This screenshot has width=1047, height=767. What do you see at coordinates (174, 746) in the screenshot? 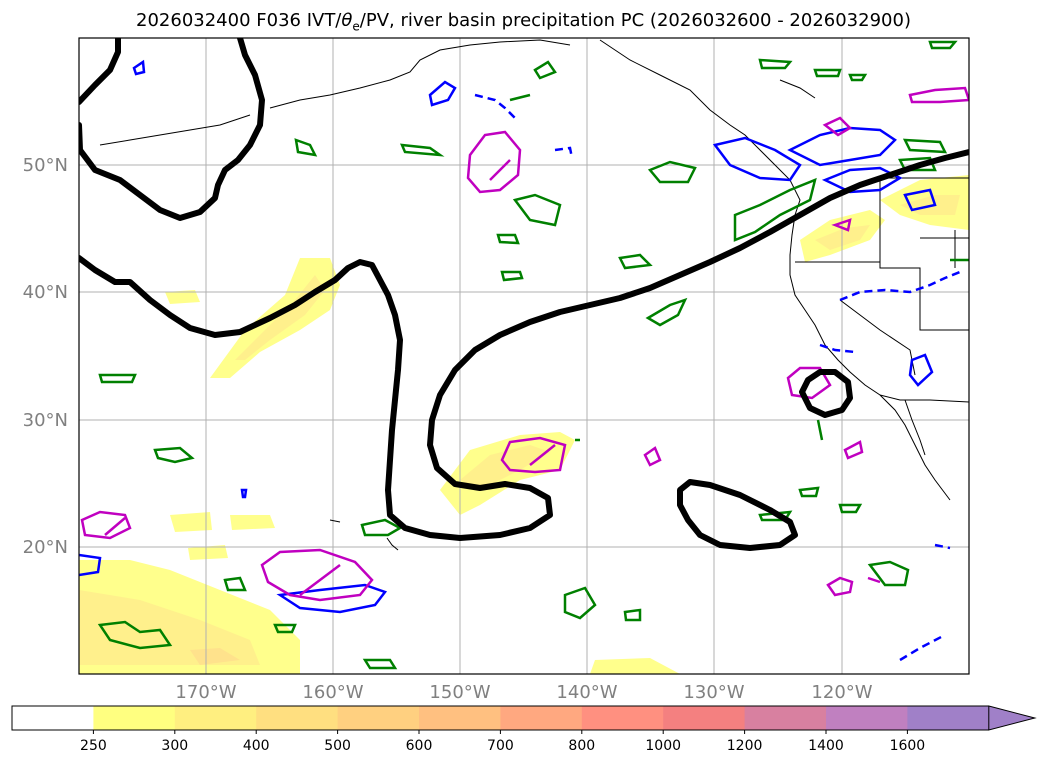
I see `colorbar-tick-label: 300` at bounding box center [174, 746].